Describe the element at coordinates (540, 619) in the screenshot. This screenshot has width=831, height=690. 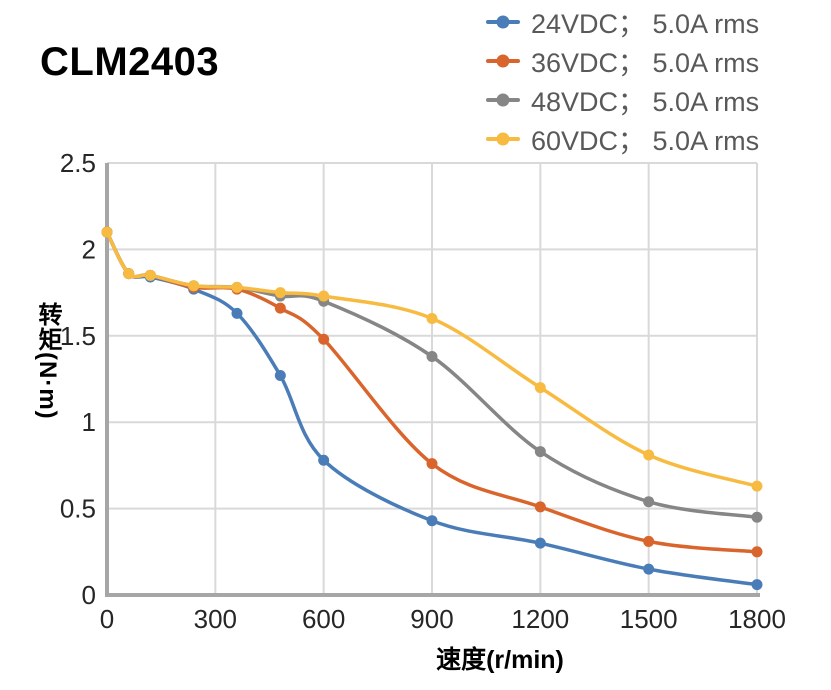
I see `x-tick-label: 1200` at that location.